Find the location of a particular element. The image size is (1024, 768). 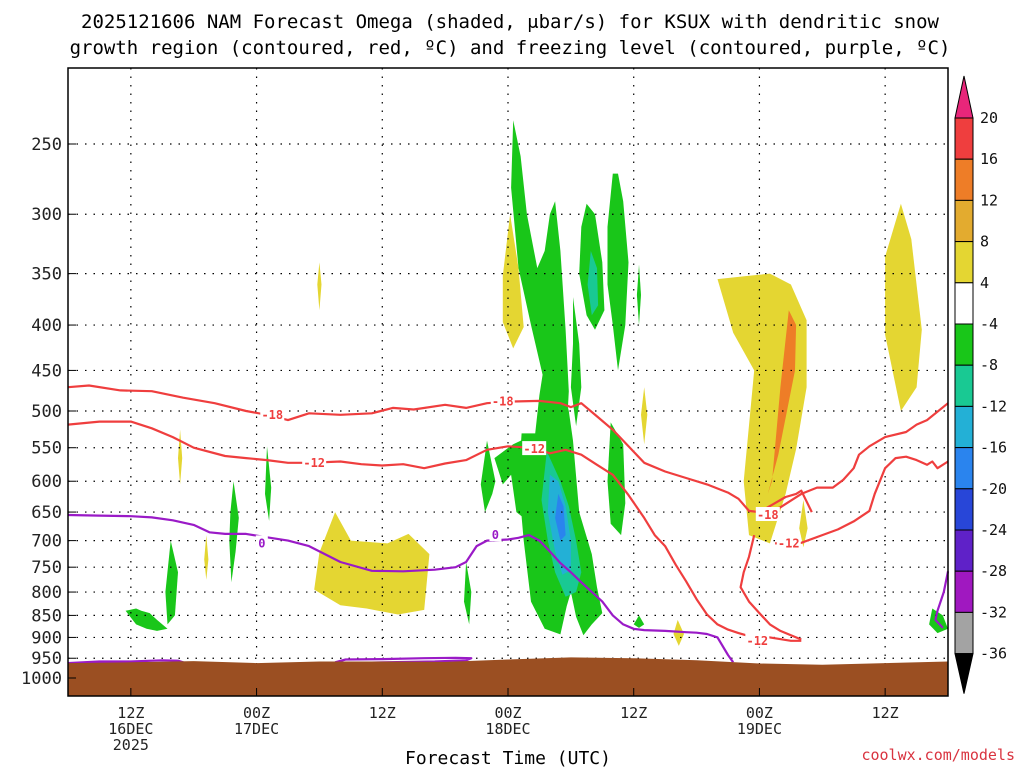

site-credit: coolwx.com/models is located at coordinates (938, 755).